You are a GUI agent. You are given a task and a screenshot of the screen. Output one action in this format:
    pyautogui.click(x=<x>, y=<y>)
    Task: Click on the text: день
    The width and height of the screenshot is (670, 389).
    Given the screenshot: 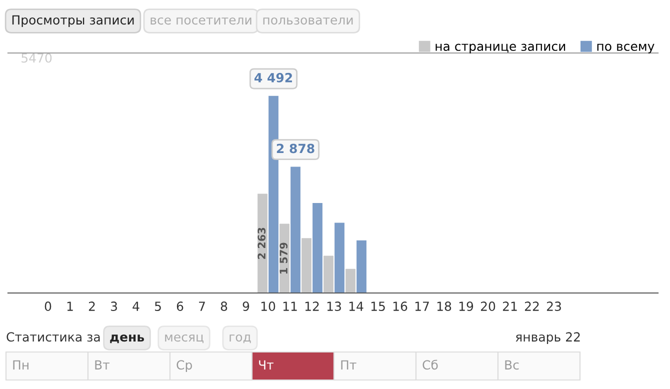 What is the action you would take?
    pyautogui.click(x=127, y=339)
    